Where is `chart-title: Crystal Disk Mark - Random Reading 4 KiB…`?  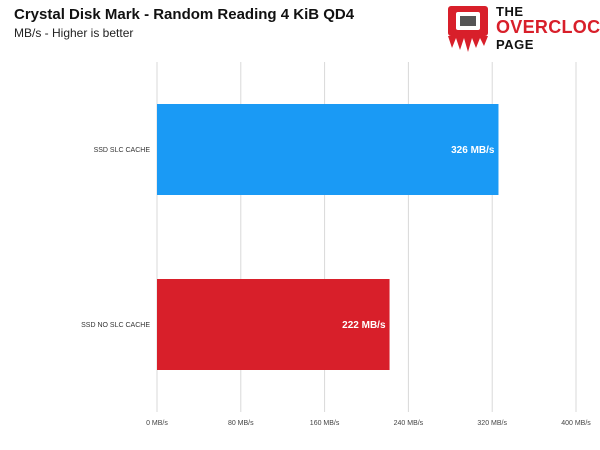 chart-title: Crystal Disk Mark - Random Reading 4 KiB… is located at coordinates (184, 14).